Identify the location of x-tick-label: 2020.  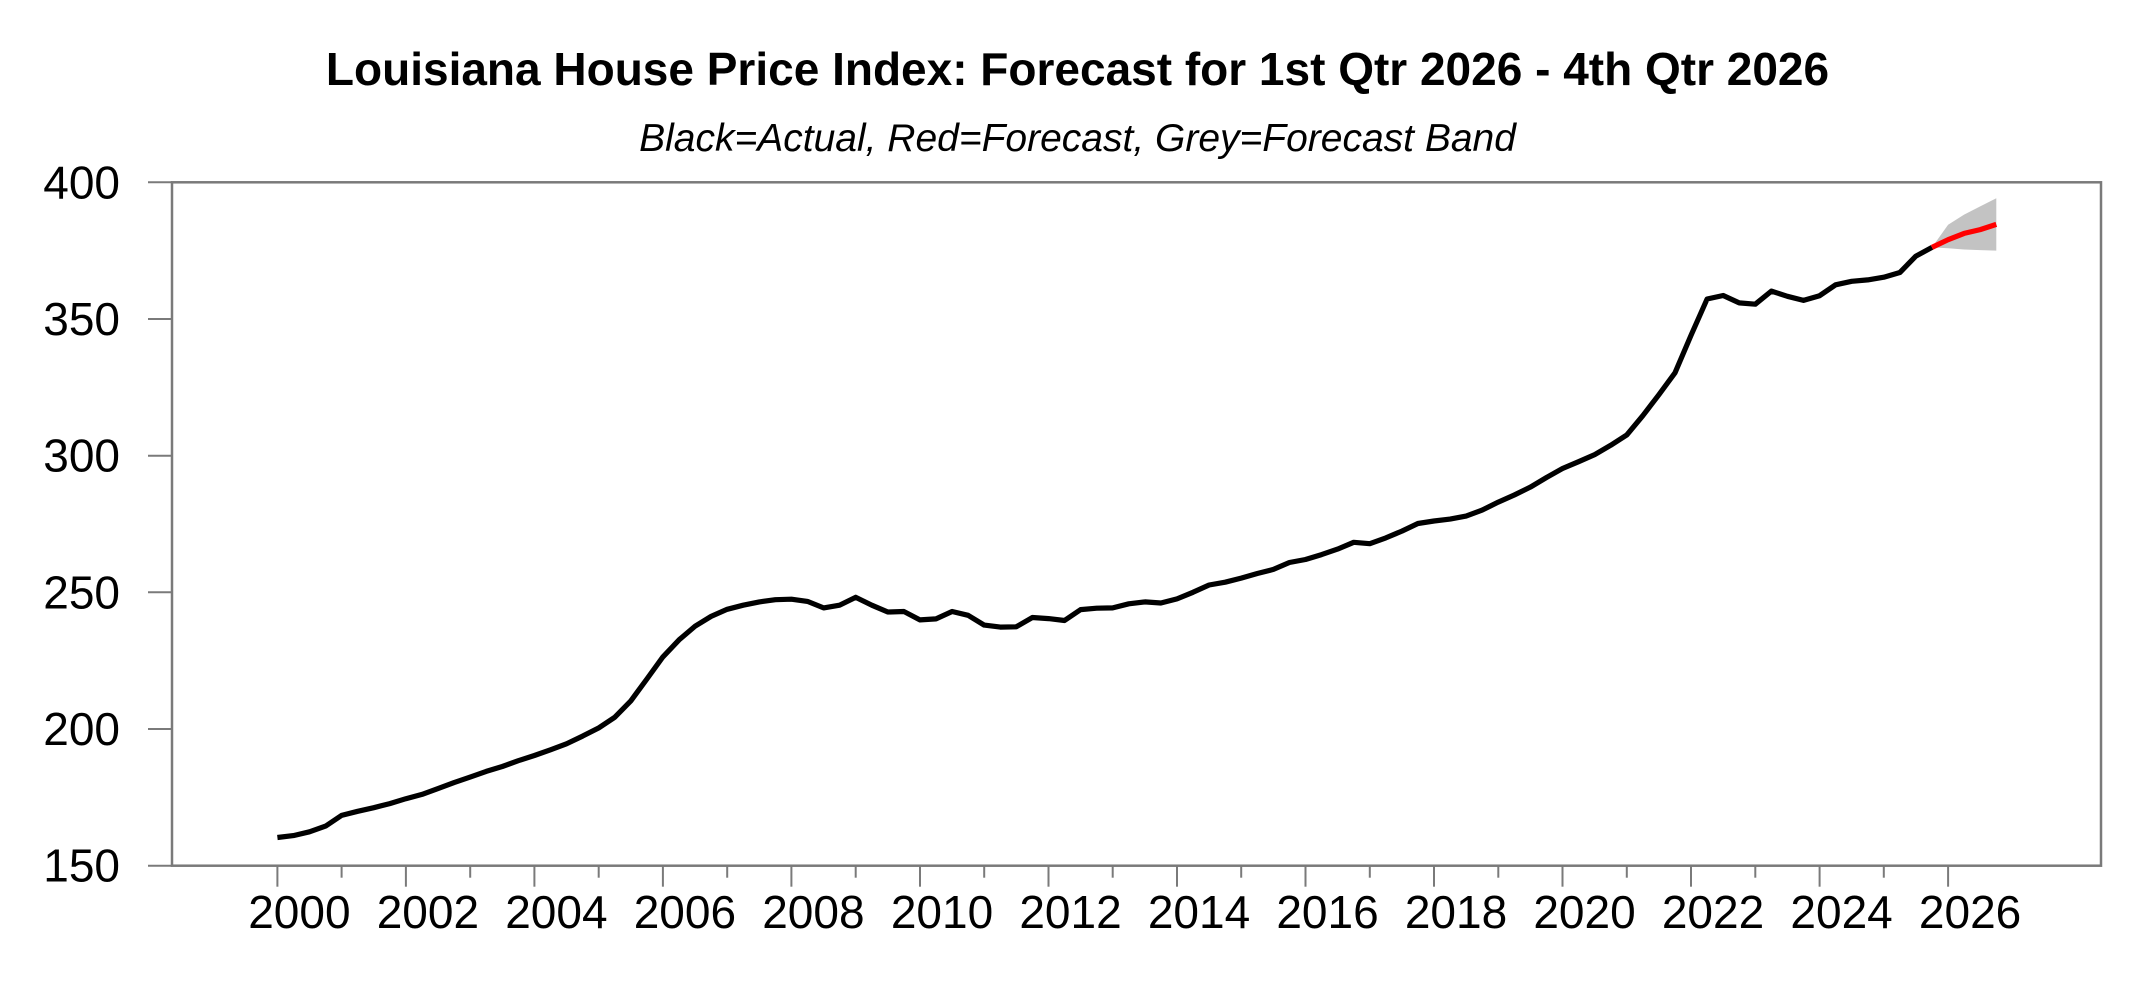
(1584, 912).